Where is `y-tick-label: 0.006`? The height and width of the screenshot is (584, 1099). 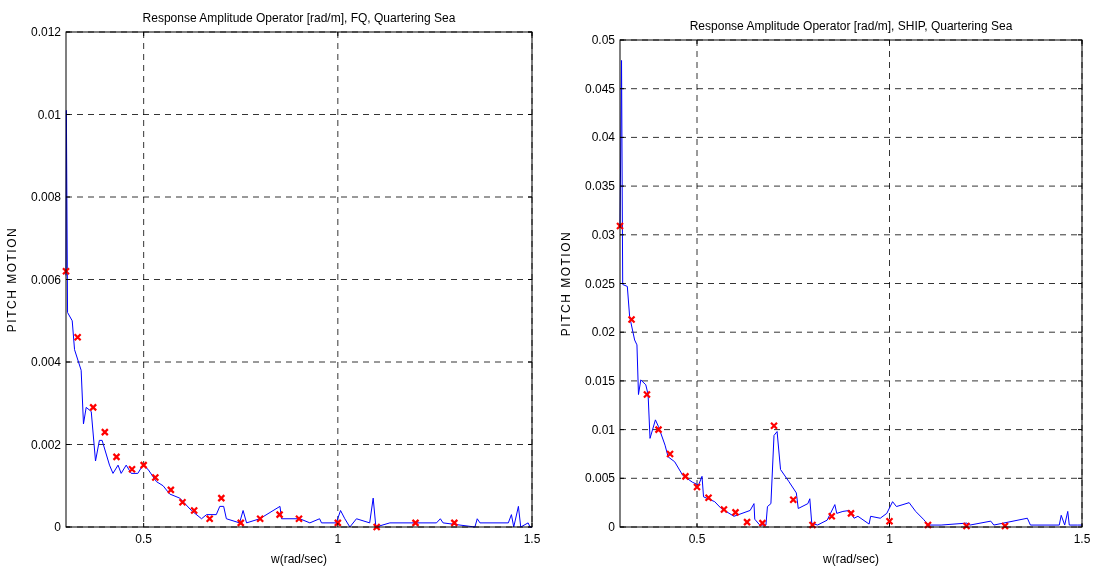
y-tick-label: 0.006 is located at coordinates (46, 279).